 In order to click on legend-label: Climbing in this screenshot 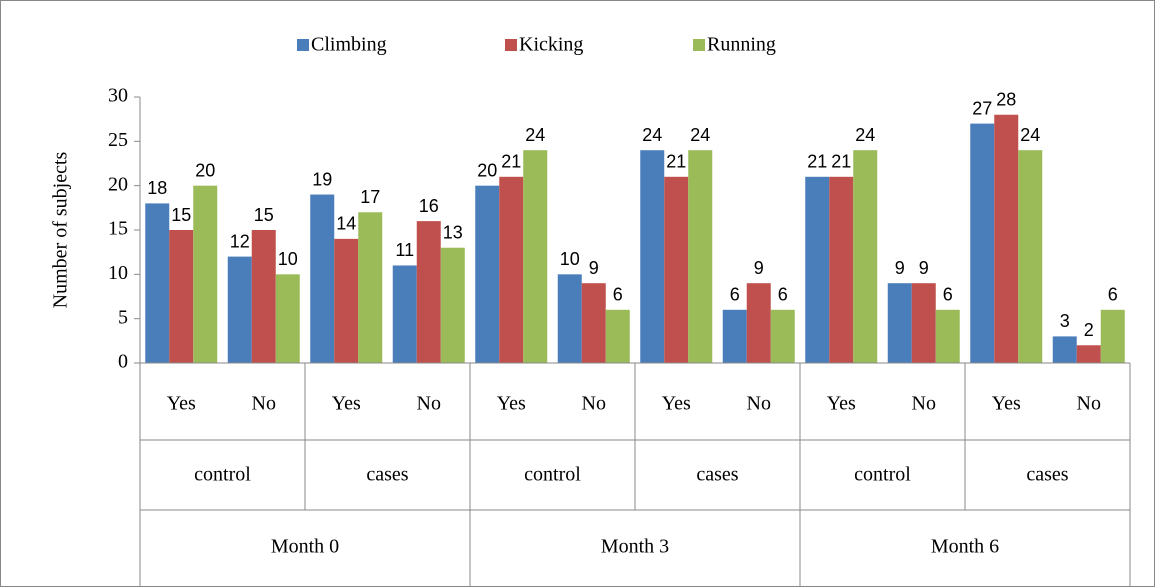, I will do `click(349, 45)`.